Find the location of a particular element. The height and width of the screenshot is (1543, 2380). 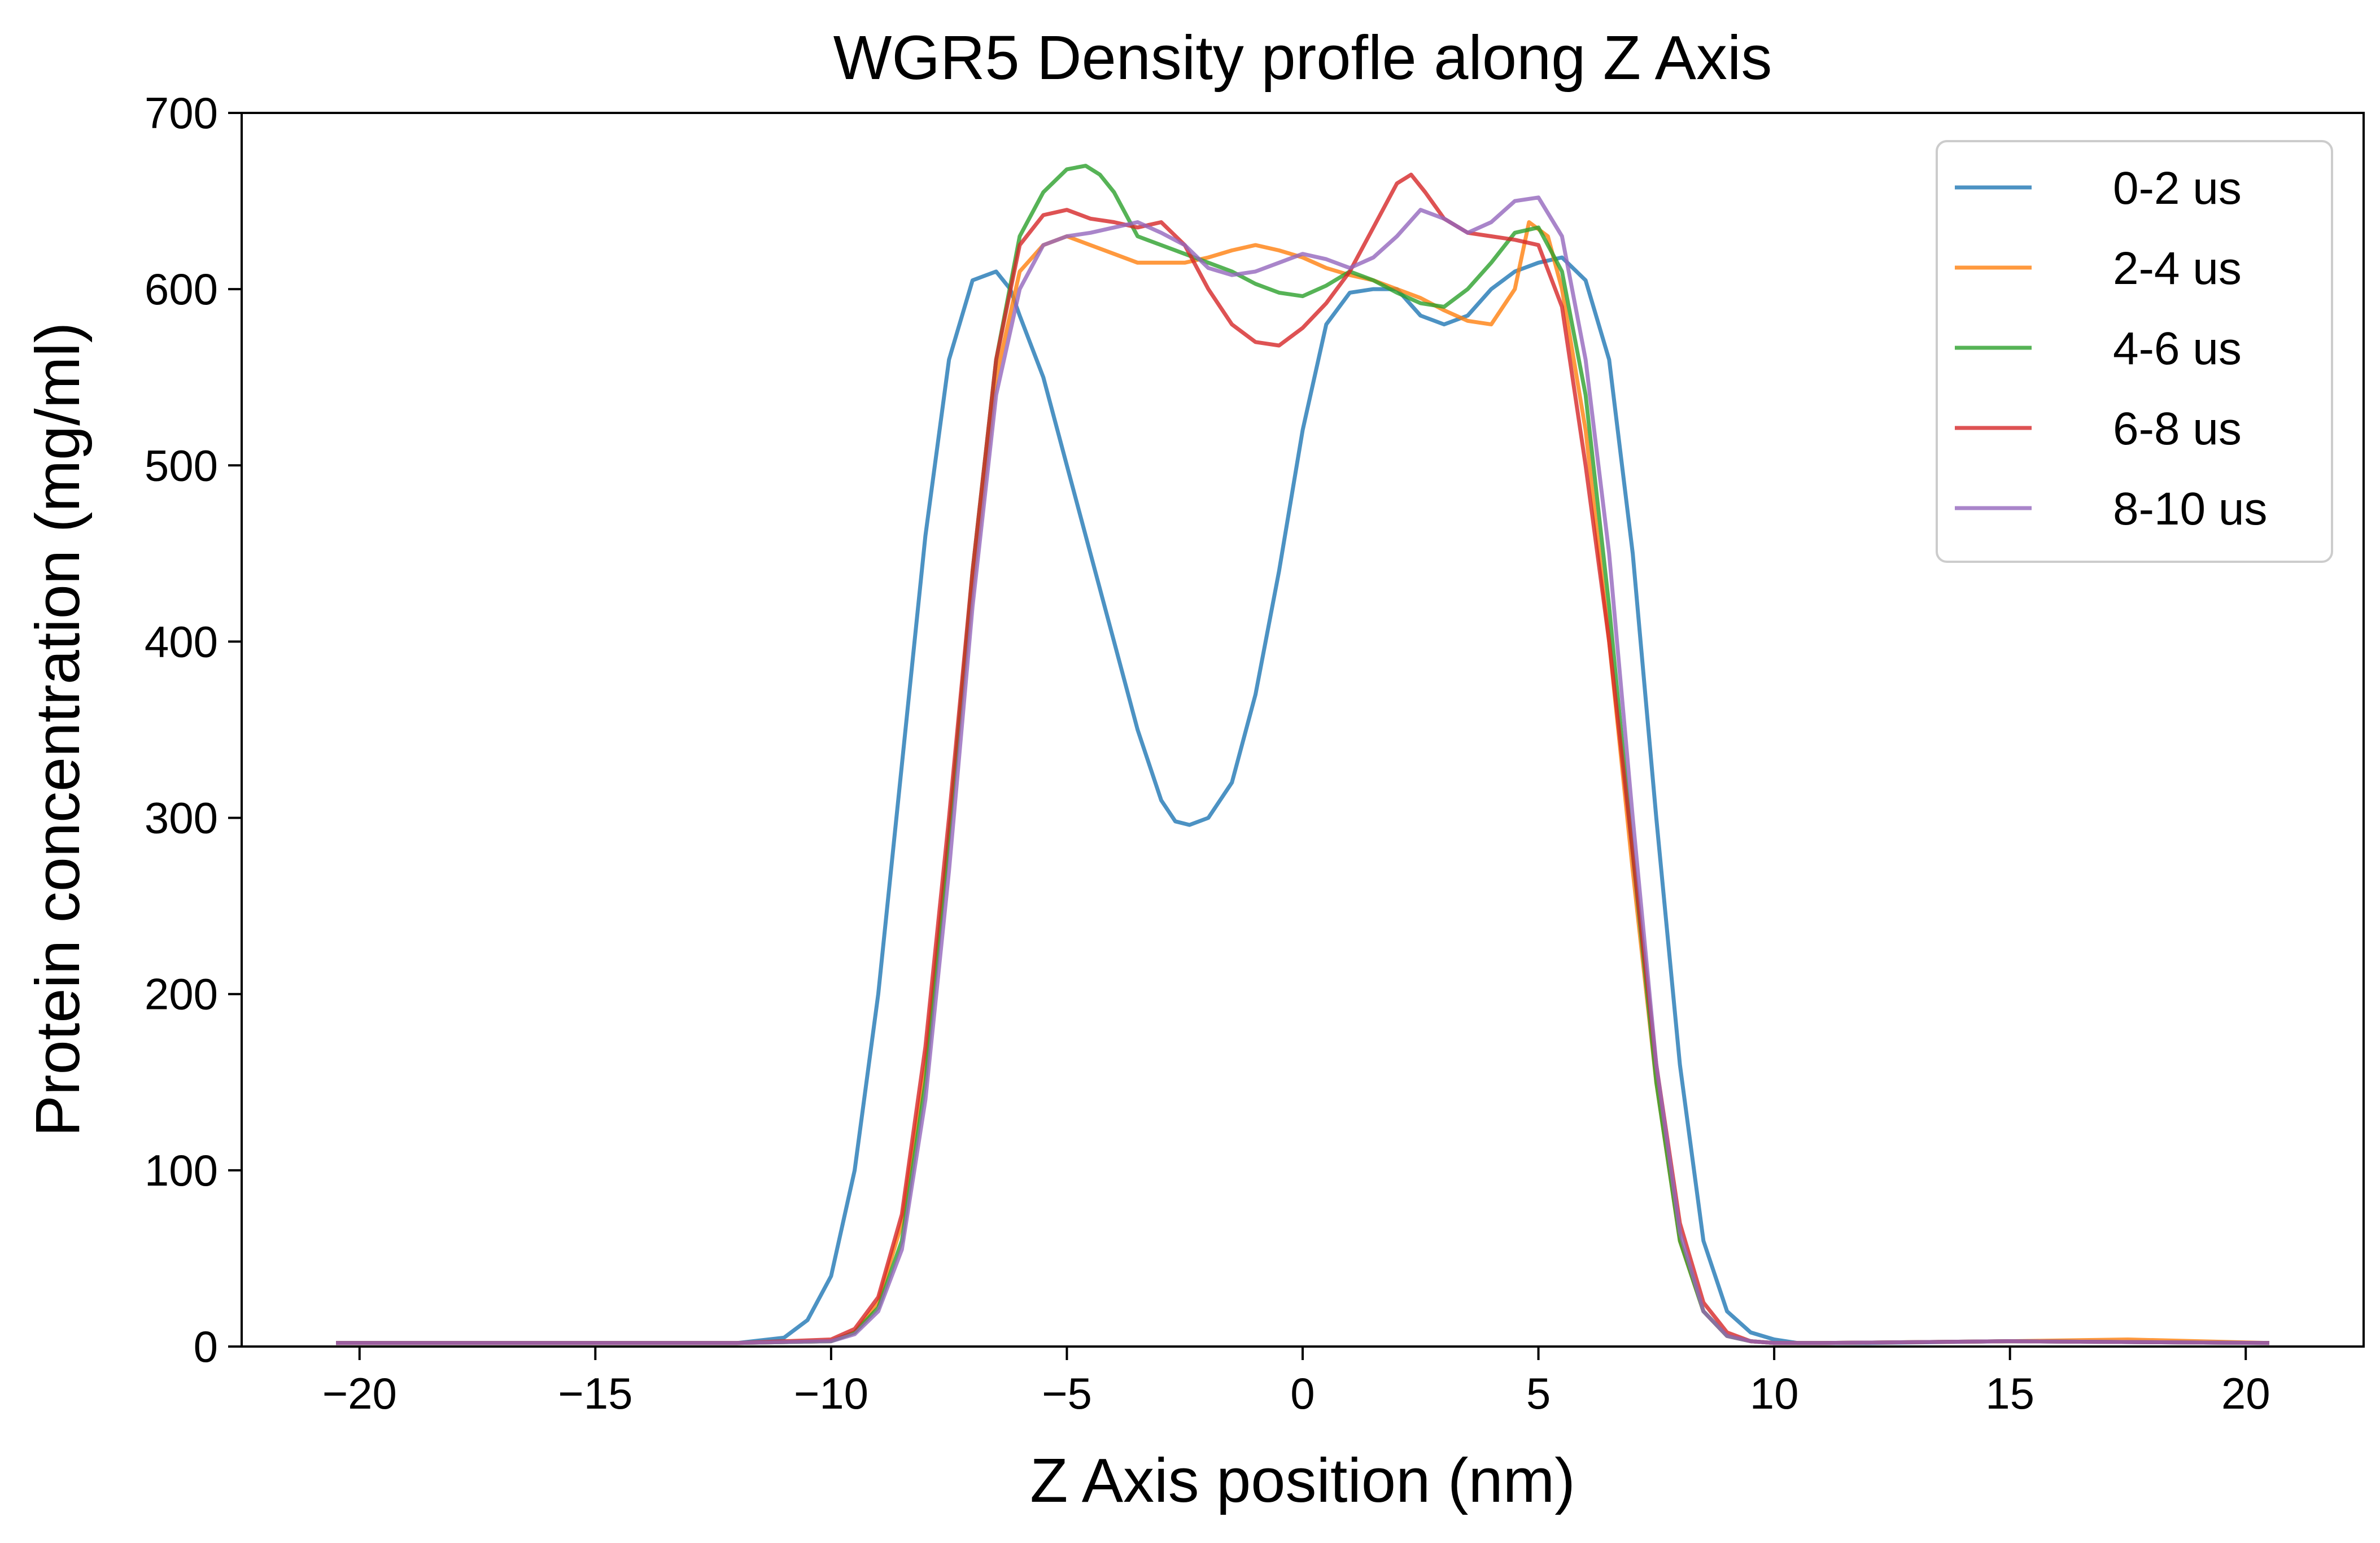

y-tick-label: 600 is located at coordinates (181, 289).